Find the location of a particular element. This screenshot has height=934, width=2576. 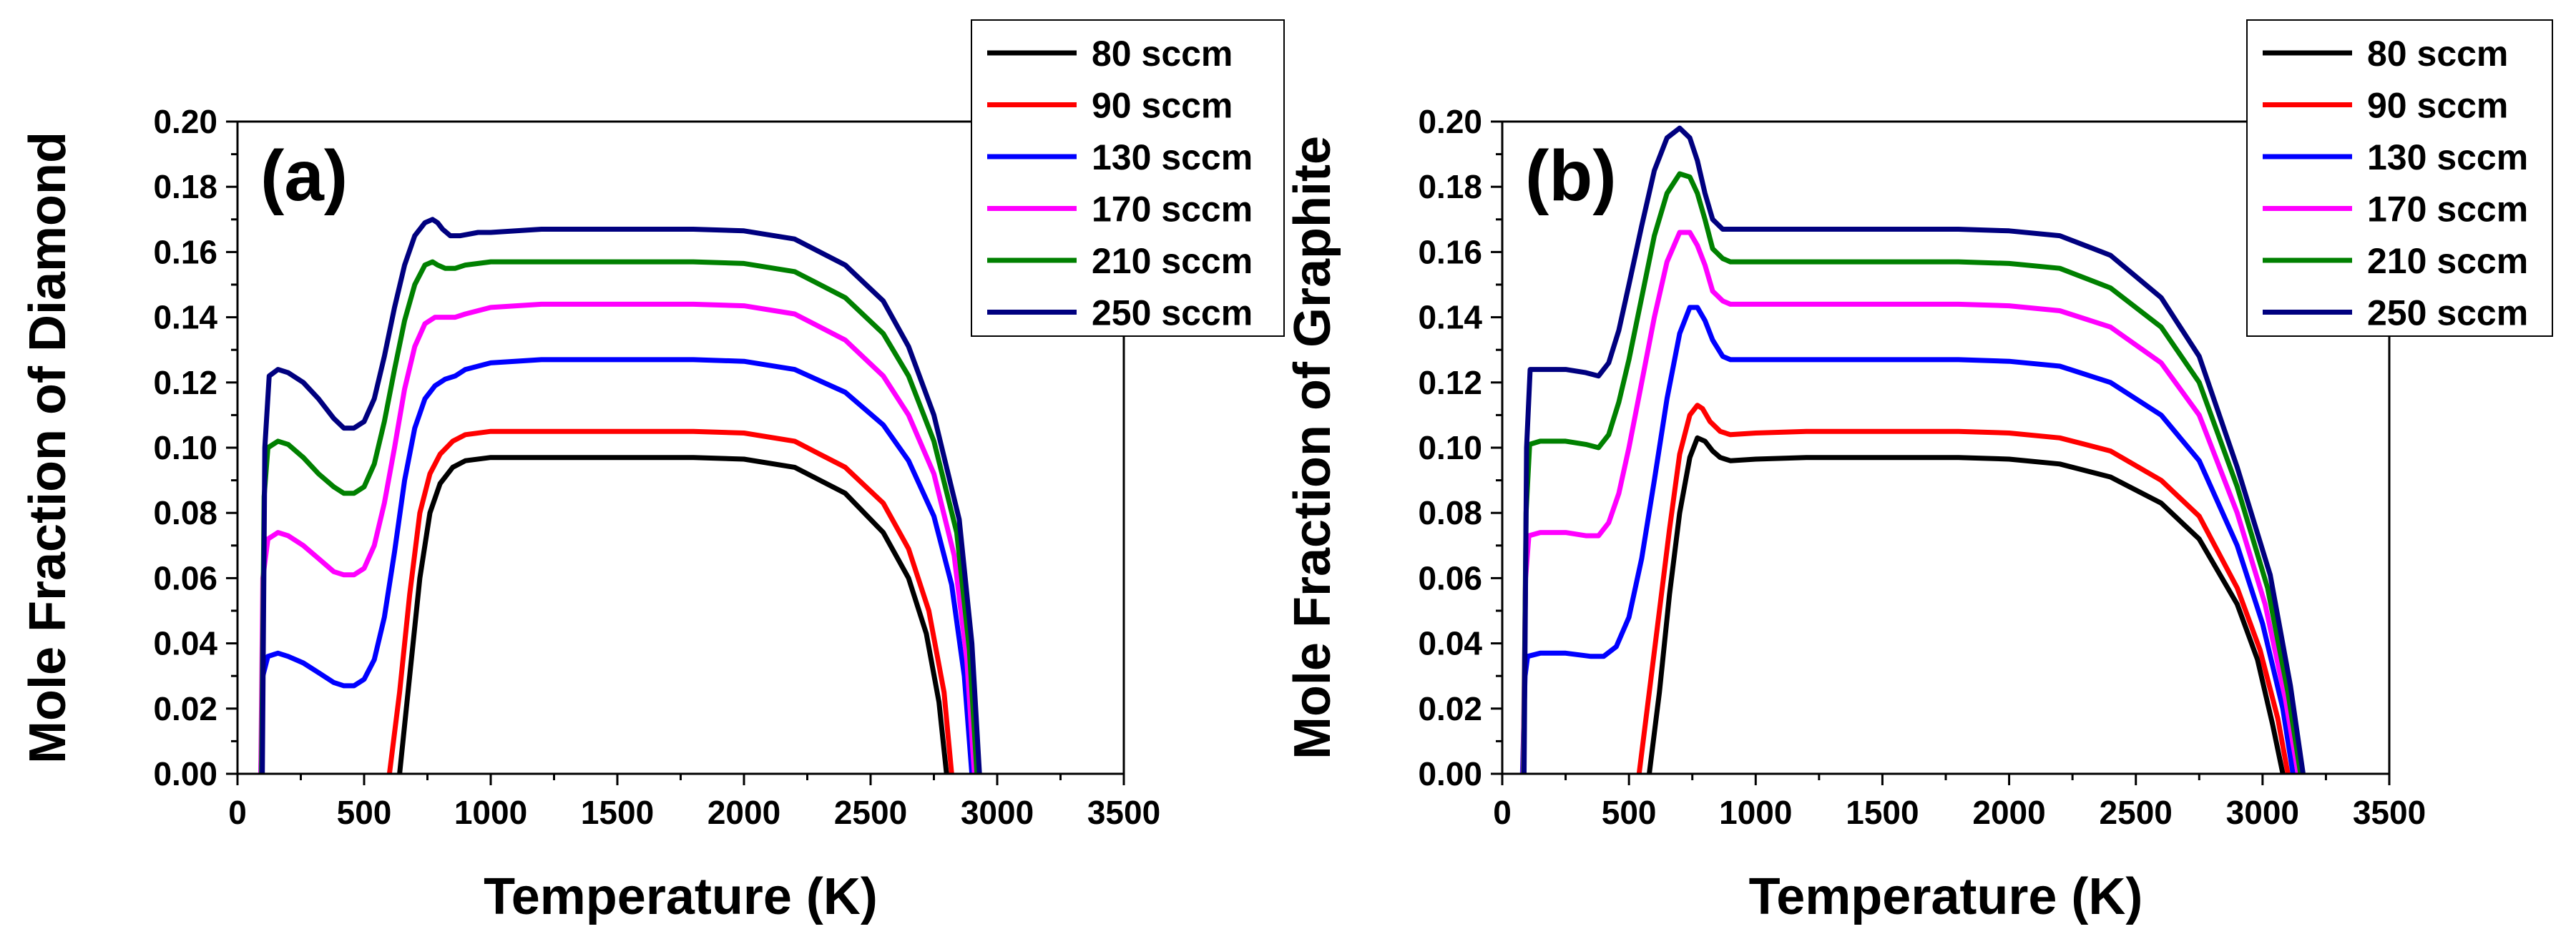

series-line-170-sccm is located at coordinates (617, 537).